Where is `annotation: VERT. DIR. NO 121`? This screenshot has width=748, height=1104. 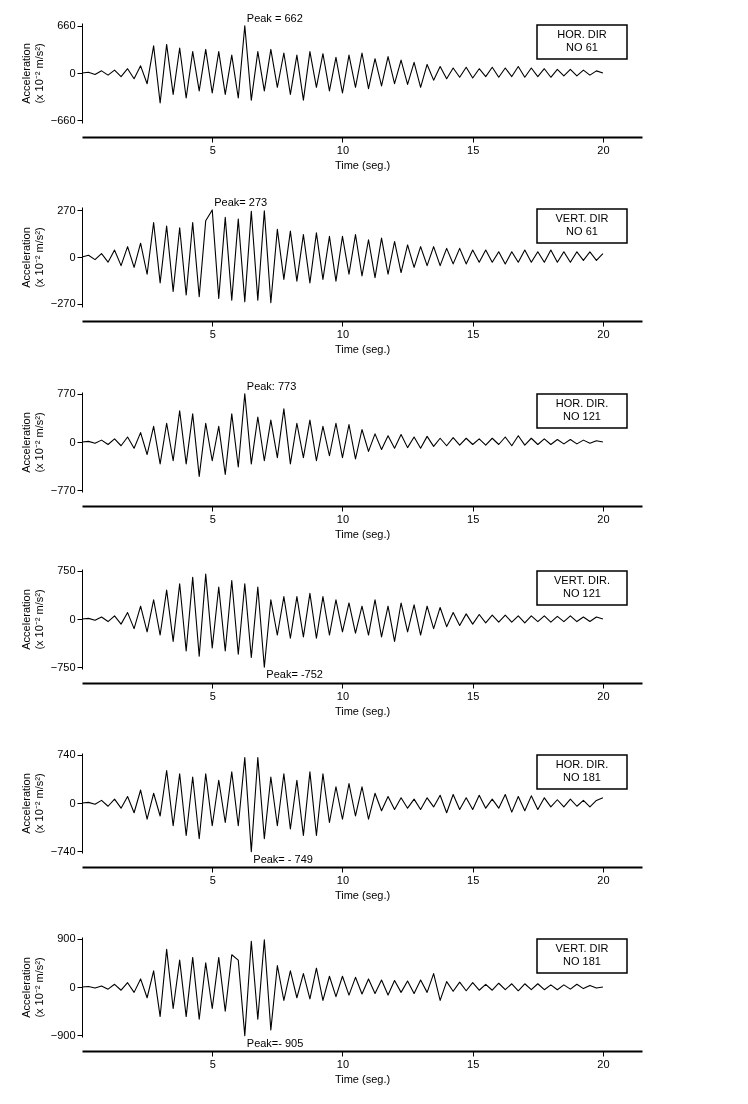 annotation: VERT. DIR. NO 121 is located at coordinates (582, 586).